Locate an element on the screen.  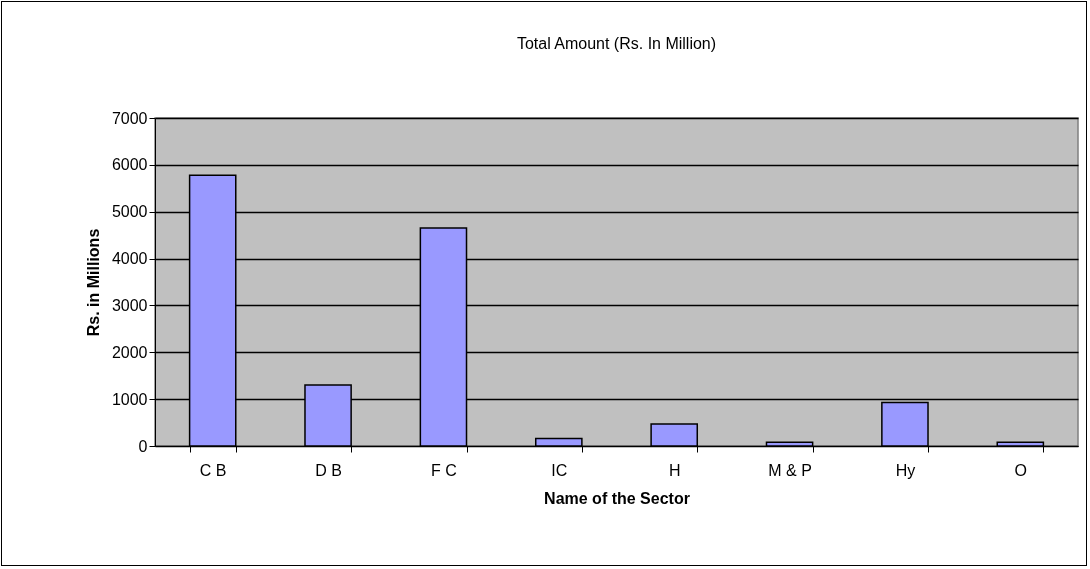
y-axis-title: Rs. in Millions is located at coordinates (93, 282).